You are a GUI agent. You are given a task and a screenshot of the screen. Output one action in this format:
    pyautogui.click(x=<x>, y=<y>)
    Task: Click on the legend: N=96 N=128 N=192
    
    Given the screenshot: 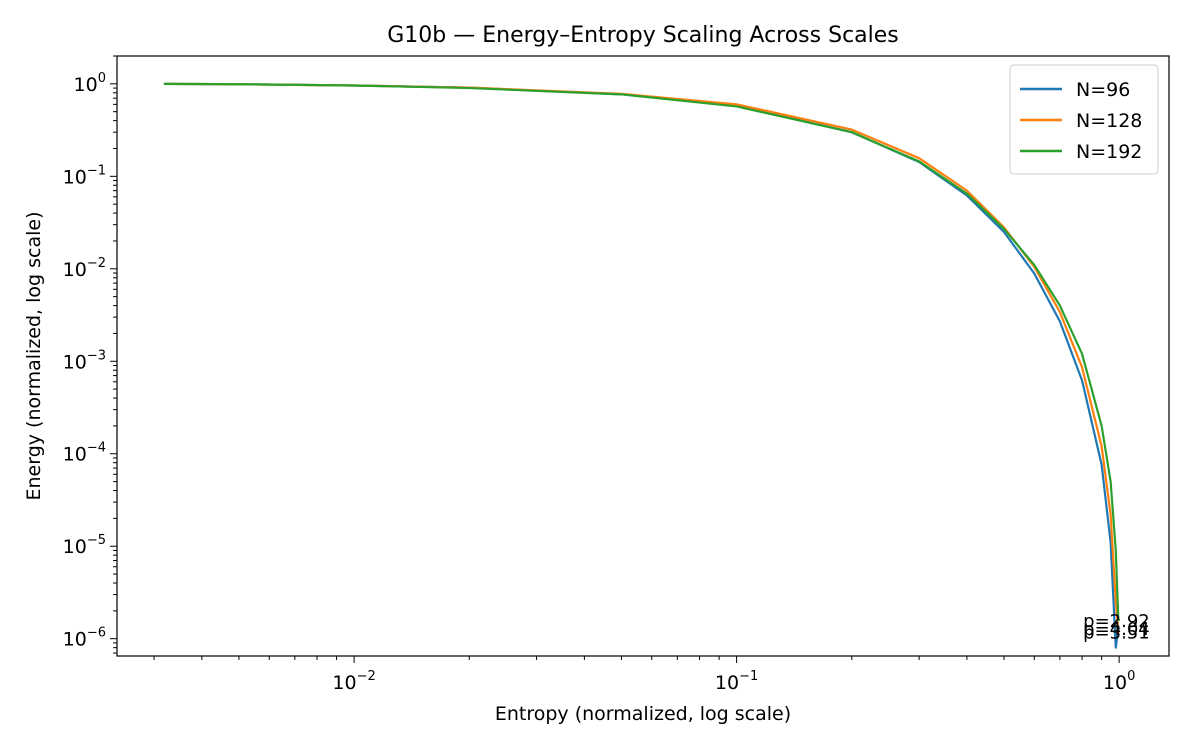 What is the action you would take?
    pyautogui.click(x=1084, y=119)
    